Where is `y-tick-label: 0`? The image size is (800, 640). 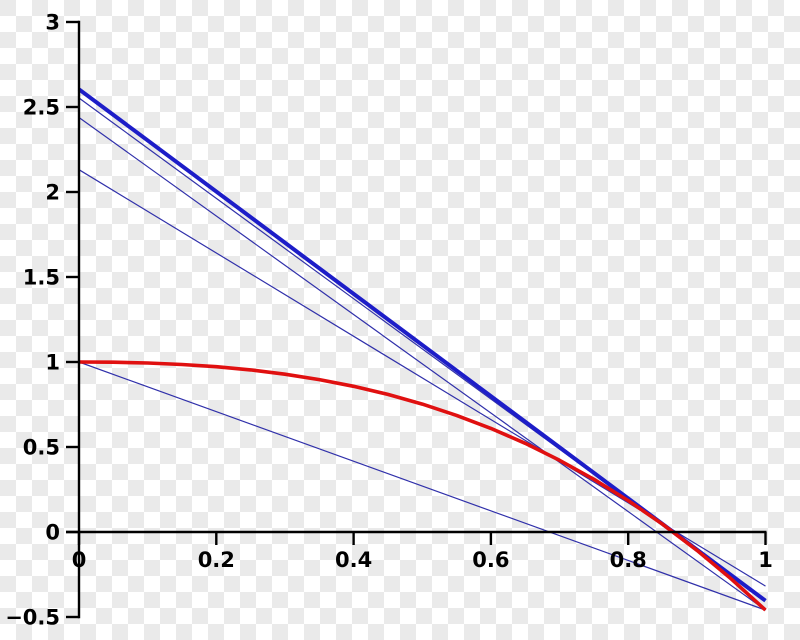
y-tick-label: 0 is located at coordinates (52, 533).